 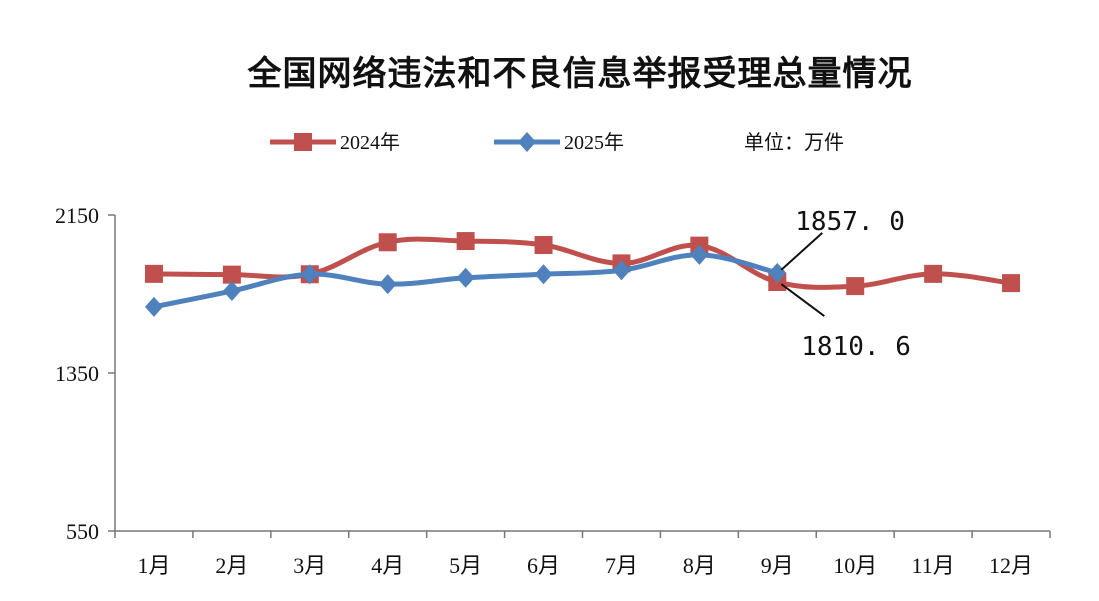 What do you see at coordinates (231, 565) in the screenshot?
I see `x-tick-label: 2月` at bounding box center [231, 565].